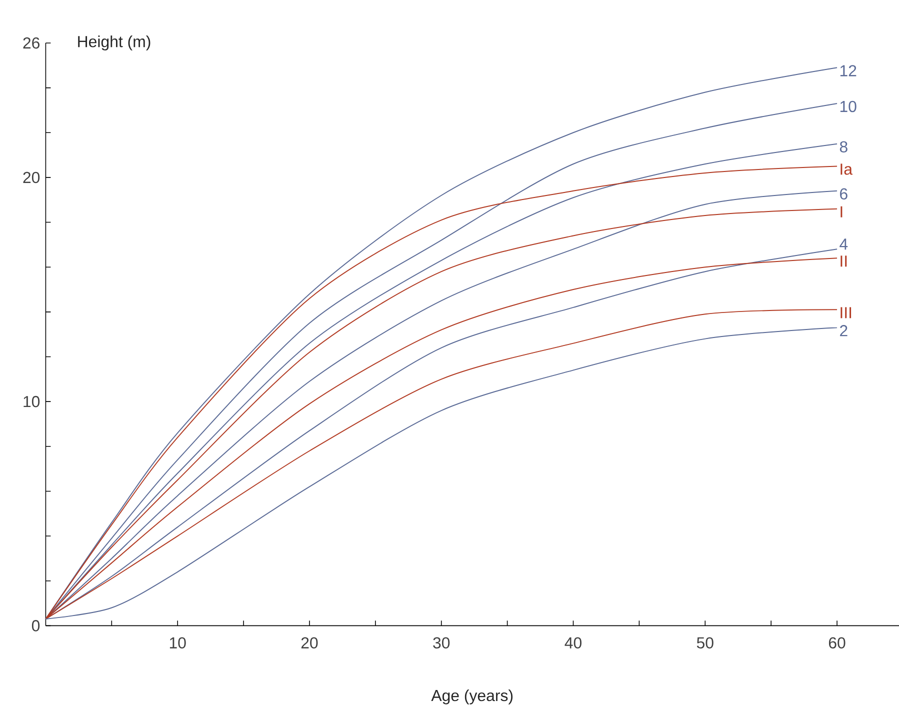  Describe the element at coordinates (841, 212) in the screenshot. I see `series-label: I` at that location.